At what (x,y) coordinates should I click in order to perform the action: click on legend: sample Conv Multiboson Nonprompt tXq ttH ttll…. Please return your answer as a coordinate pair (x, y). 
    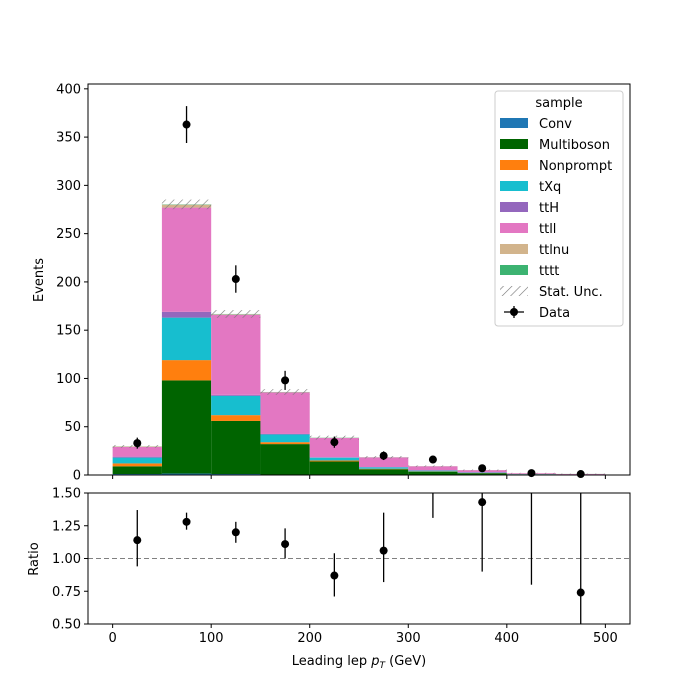
    Looking at the image, I should click on (559, 208).